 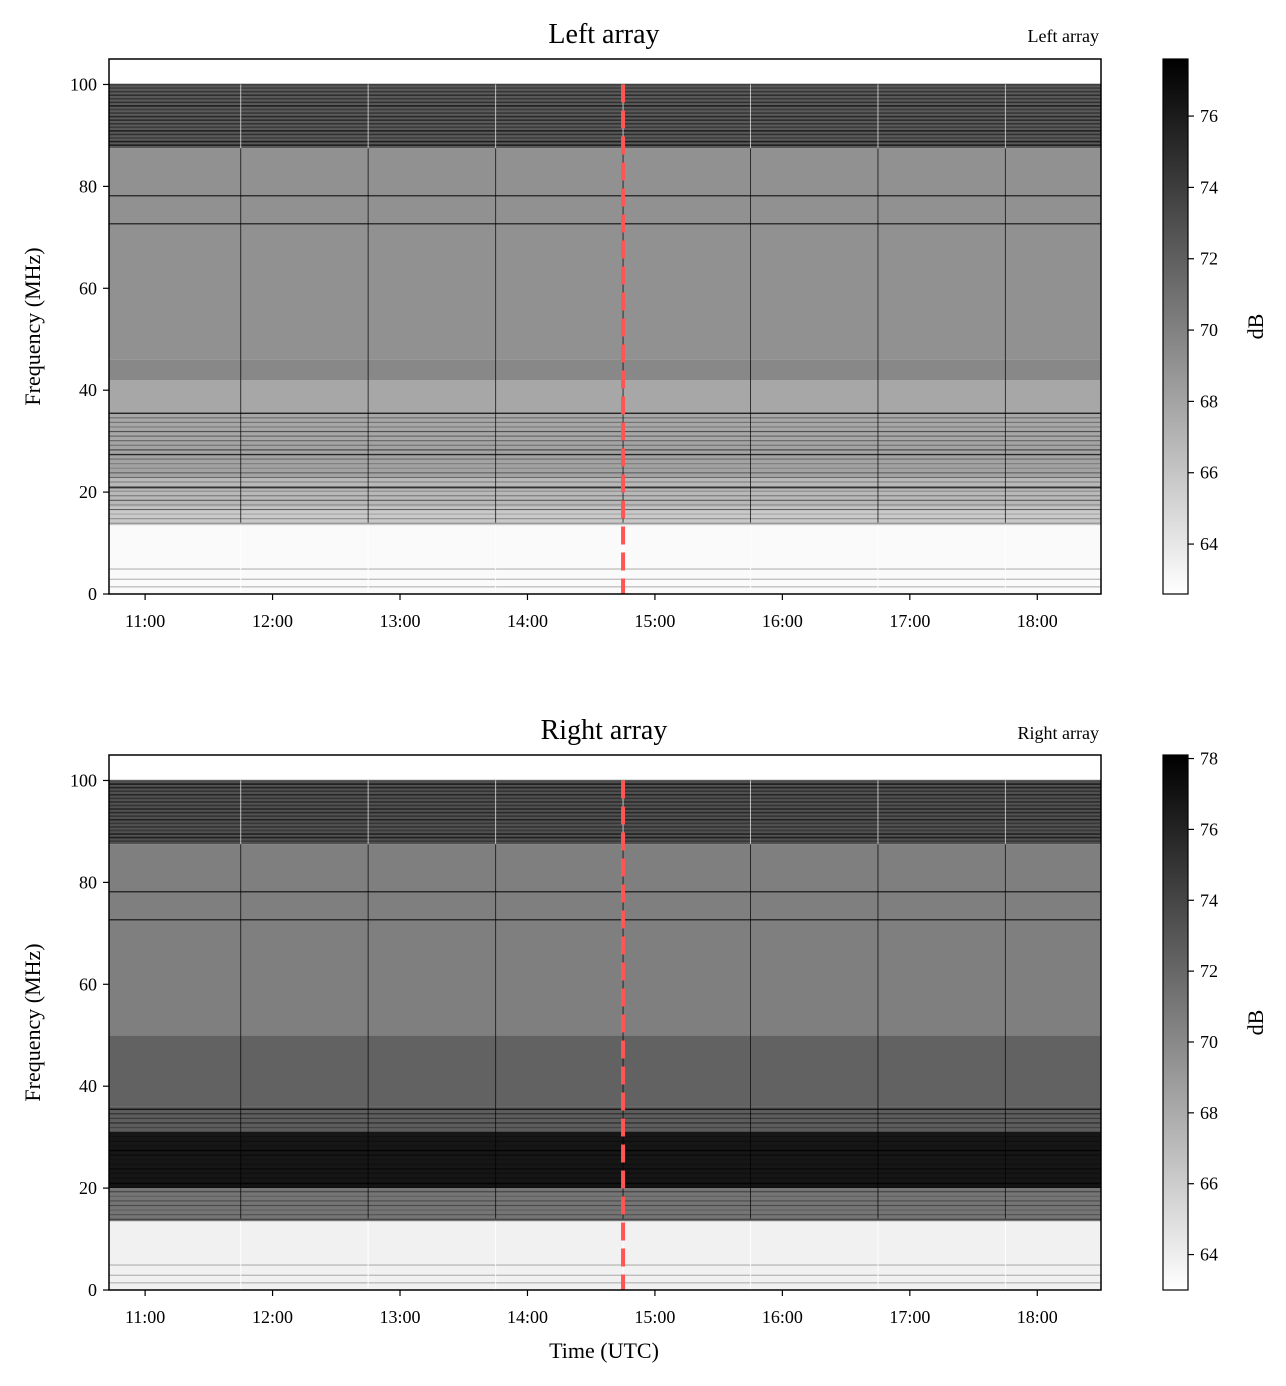 What do you see at coordinates (1209, 116) in the screenshot?
I see `colorbar-tick-label: 76` at bounding box center [1209, 116].